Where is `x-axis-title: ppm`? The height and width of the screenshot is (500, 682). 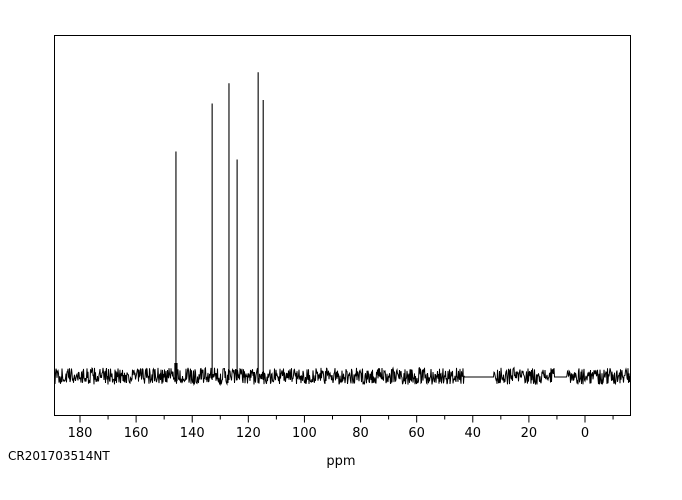
x-axis-title: ppm is located at coordinates (340, 461).